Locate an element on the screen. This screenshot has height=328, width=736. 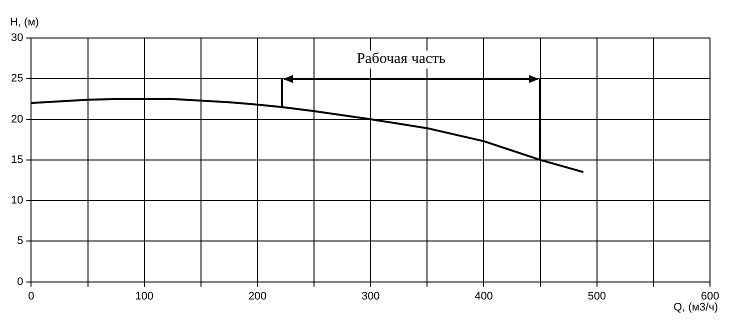
x-axis-title: Q, (м3/ч) is located at coordinates (696, 307).